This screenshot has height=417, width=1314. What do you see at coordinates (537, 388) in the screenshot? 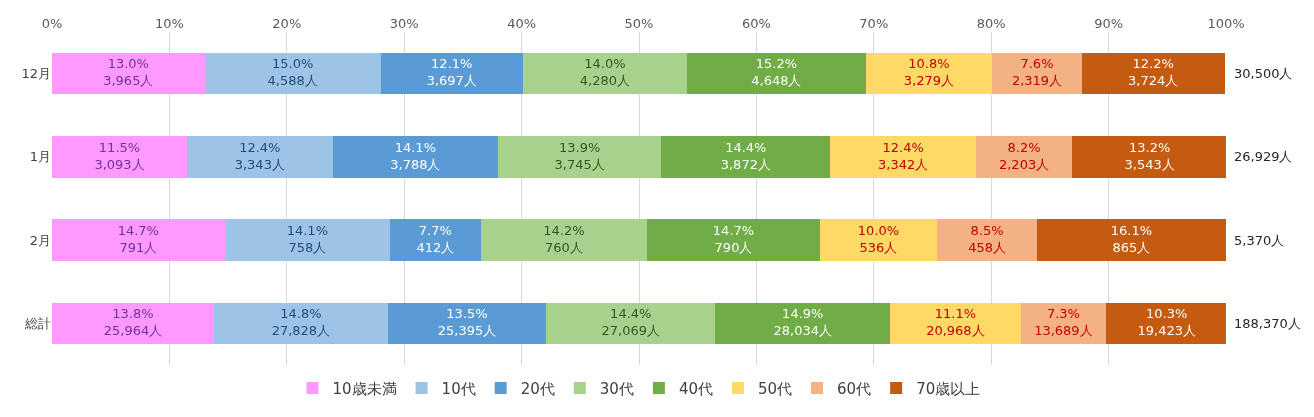
I see `legend-label: 20代` at bounding box center [537, 388].